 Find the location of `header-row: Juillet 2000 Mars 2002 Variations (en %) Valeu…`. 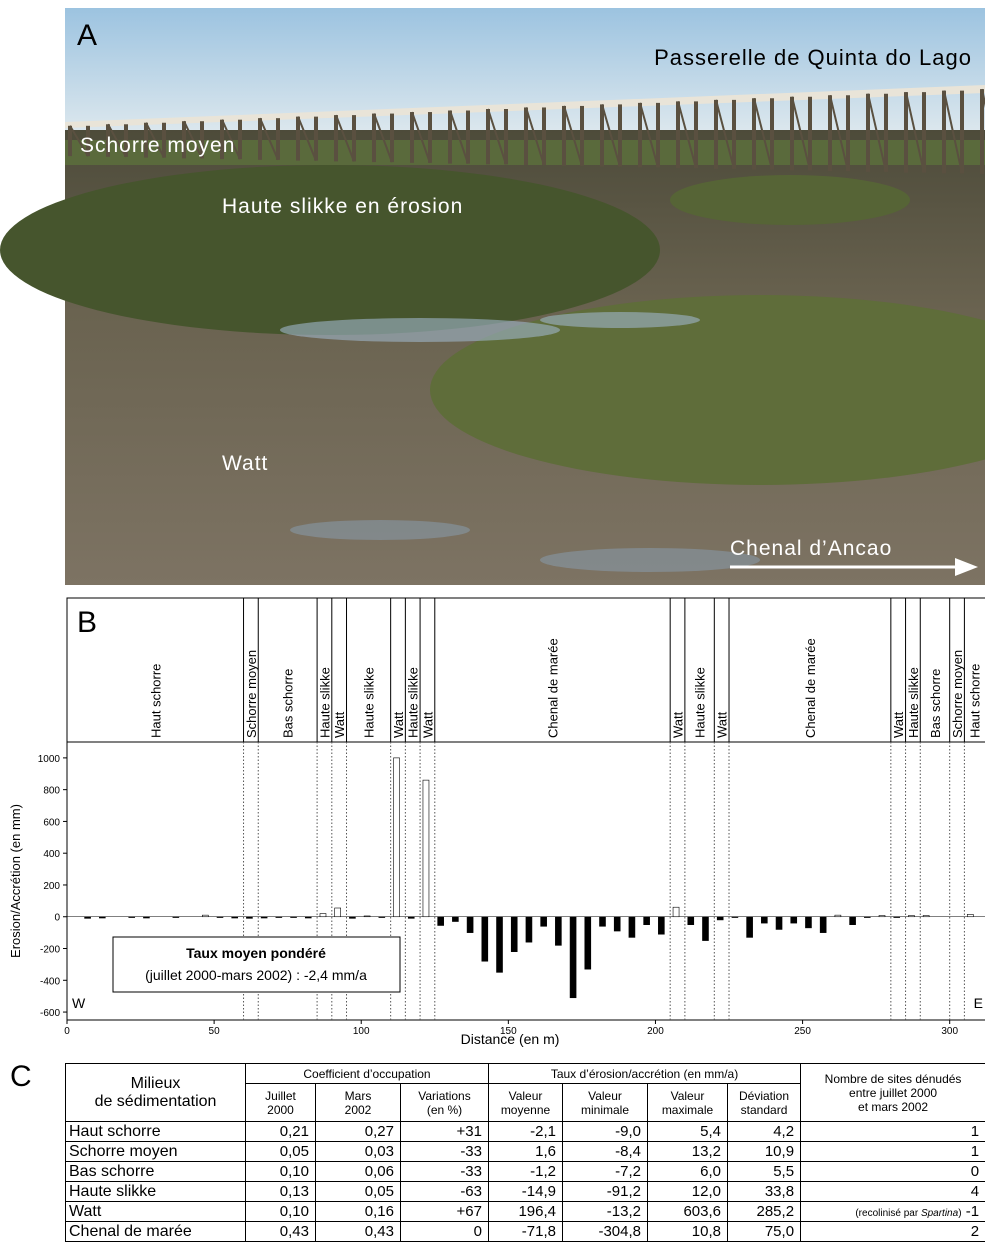

header-row: Juillet 2000 Mars 2002 Variations (en %) Valeu… is located at coordinates (525, 1102).